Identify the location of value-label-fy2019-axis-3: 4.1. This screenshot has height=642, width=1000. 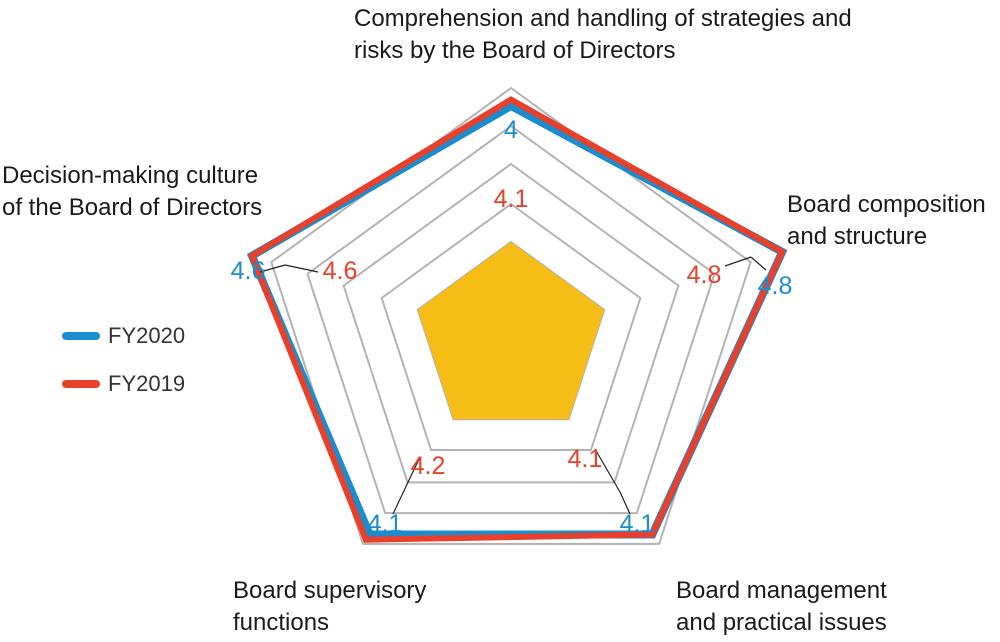
(585, 459).